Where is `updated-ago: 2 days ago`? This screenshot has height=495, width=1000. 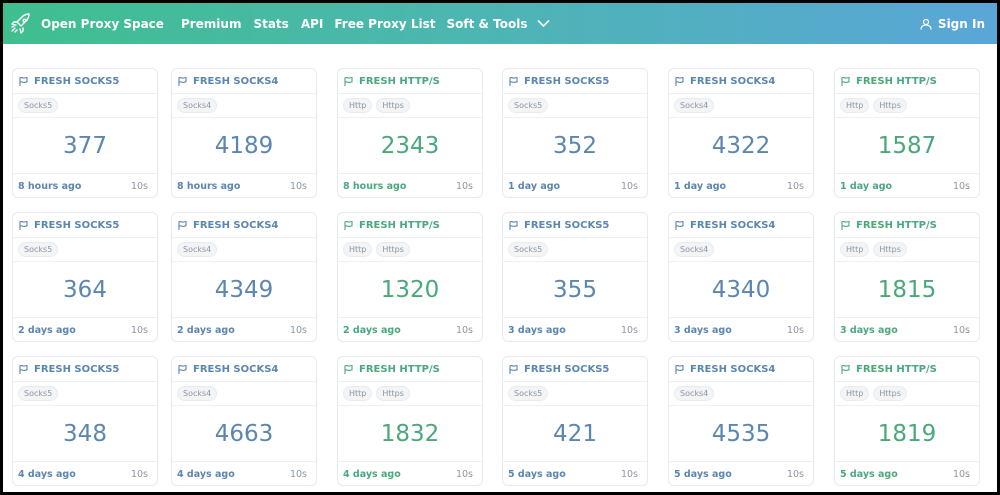
updated-ago: 2 days ago is located at coordinates (47, 330).